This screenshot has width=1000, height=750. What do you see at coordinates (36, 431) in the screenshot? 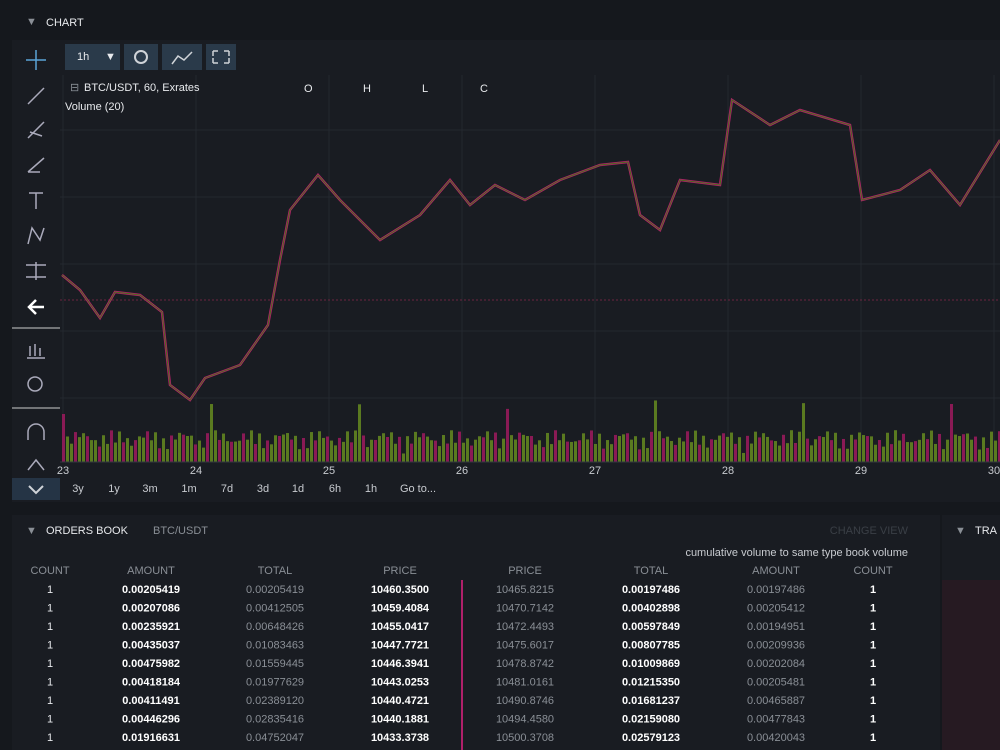
I see `magnet-tool` at bounding box center [36, 431].